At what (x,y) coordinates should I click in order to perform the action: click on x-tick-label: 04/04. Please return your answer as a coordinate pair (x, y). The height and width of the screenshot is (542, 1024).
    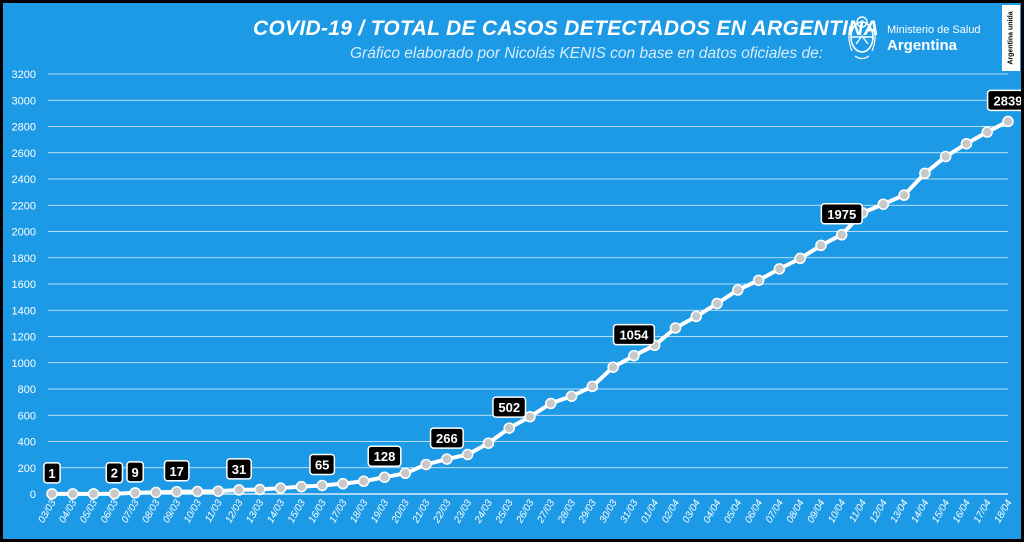
    Looking at the image, I should click on (713, 512).